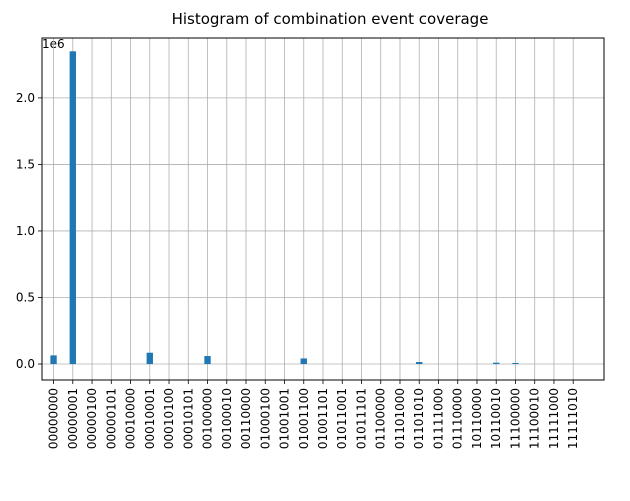 The height and width of the screenshot is (501, 630). Describe the element at coordinates (573, 418) in the screenshot. I see `x-tick-label: 11111010` at that location.